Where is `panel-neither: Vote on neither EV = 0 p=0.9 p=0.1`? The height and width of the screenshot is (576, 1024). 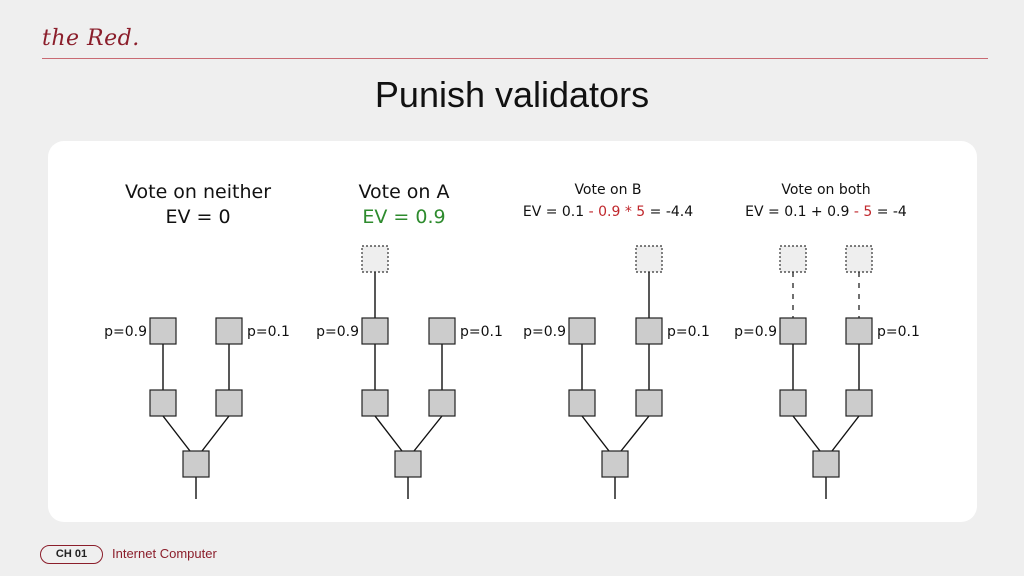
panel-neither: Vote on neither EV = 0 p=0.9 p=0.1 is located at coordinates (197, 340).